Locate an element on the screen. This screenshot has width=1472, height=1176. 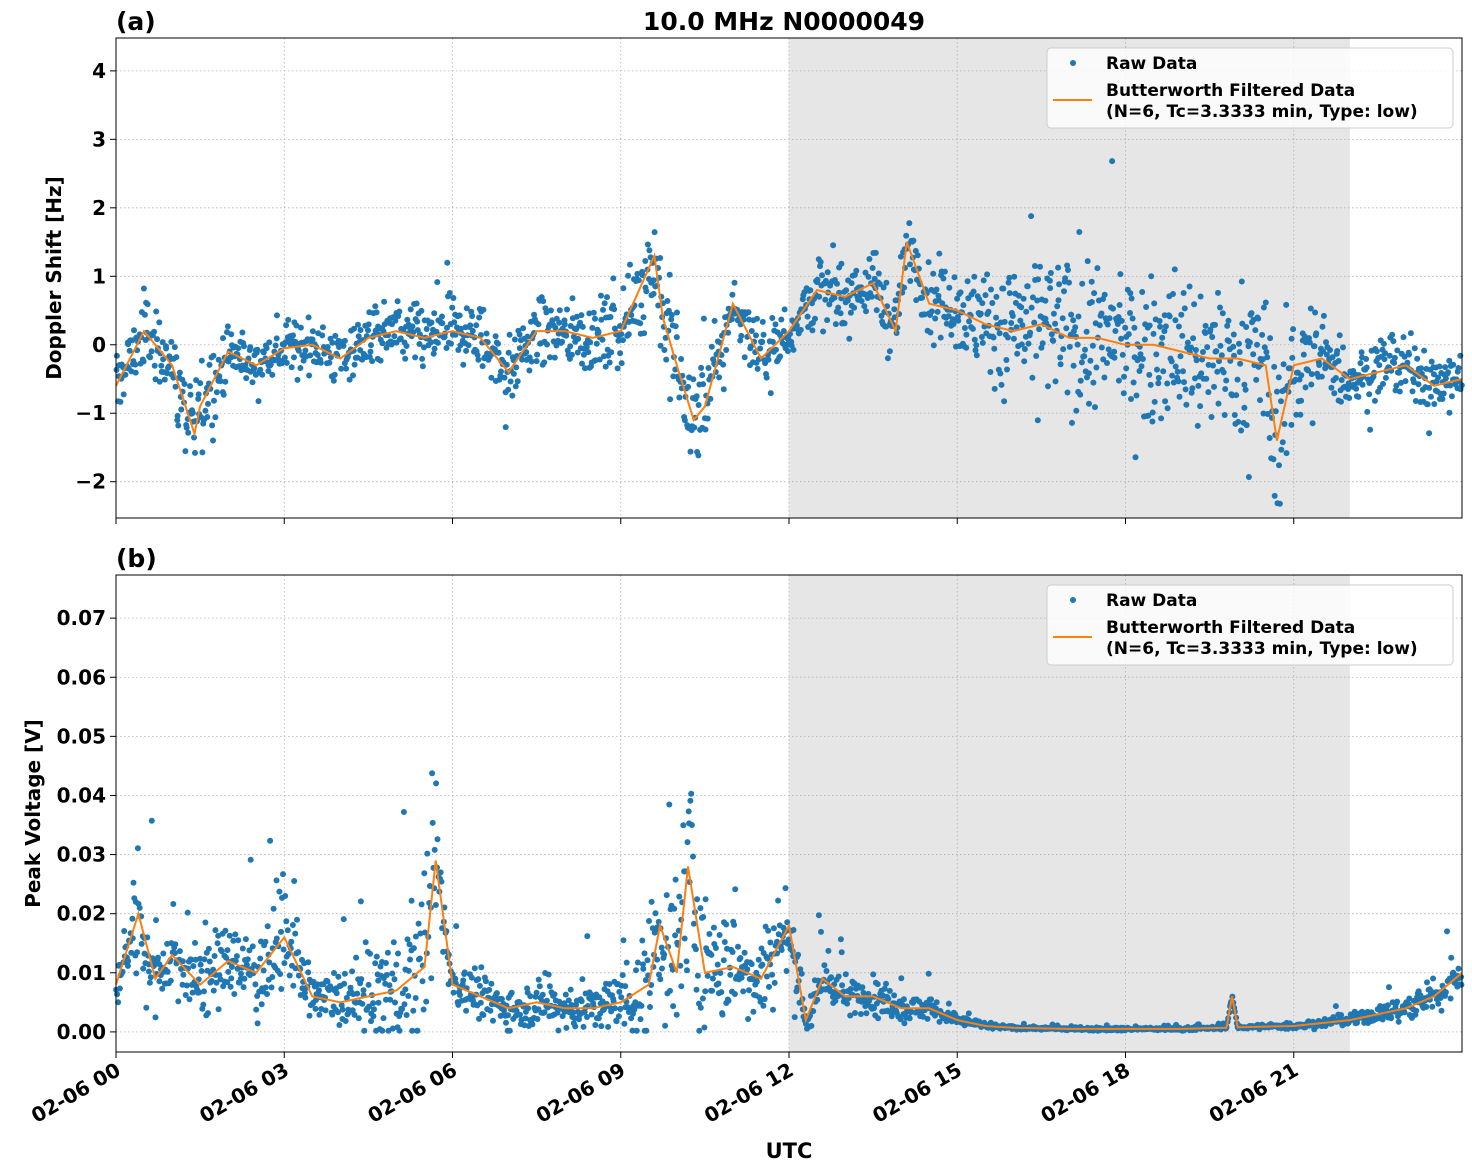
y-tick-label: 0.01 is located at coordinates (81, 973).